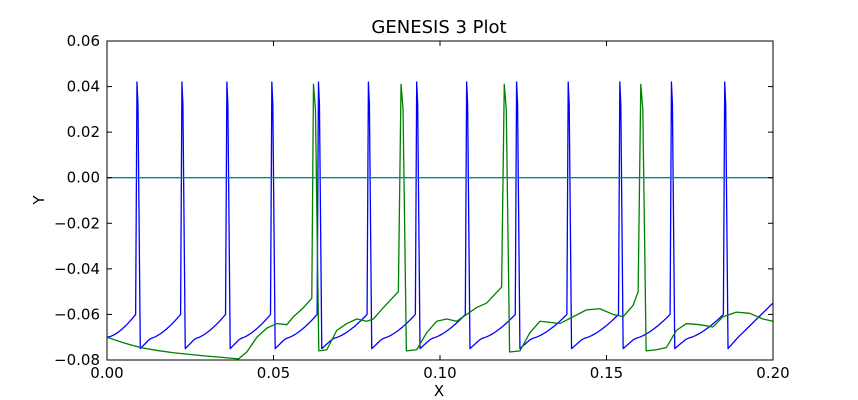 The height and width of the screenshot is (400, 858). Describe the element at coordinates (273, 373) in the screenshot. I see `x-tick-label: 0.05` at that location.